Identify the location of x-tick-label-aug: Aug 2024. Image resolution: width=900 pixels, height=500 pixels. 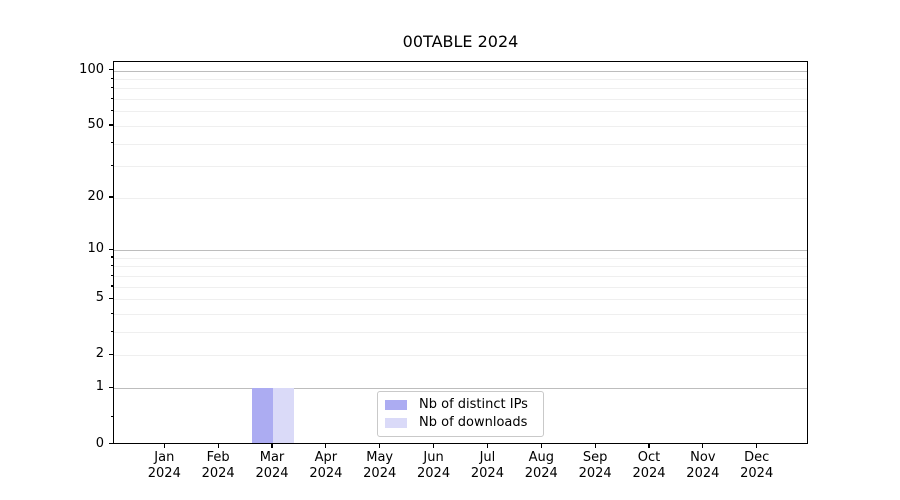
(541, 466).